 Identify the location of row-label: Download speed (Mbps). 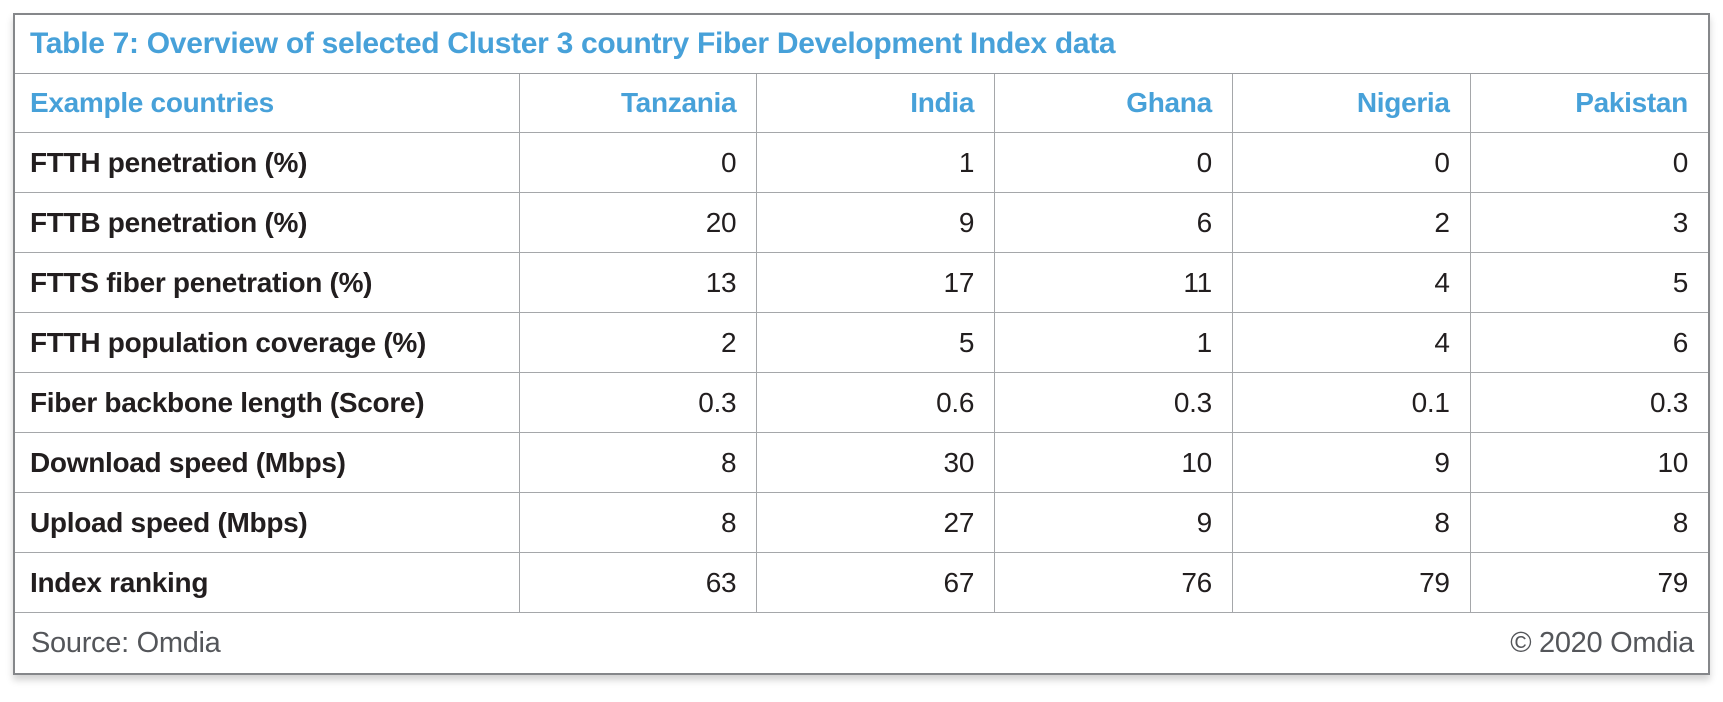
(267, 462).